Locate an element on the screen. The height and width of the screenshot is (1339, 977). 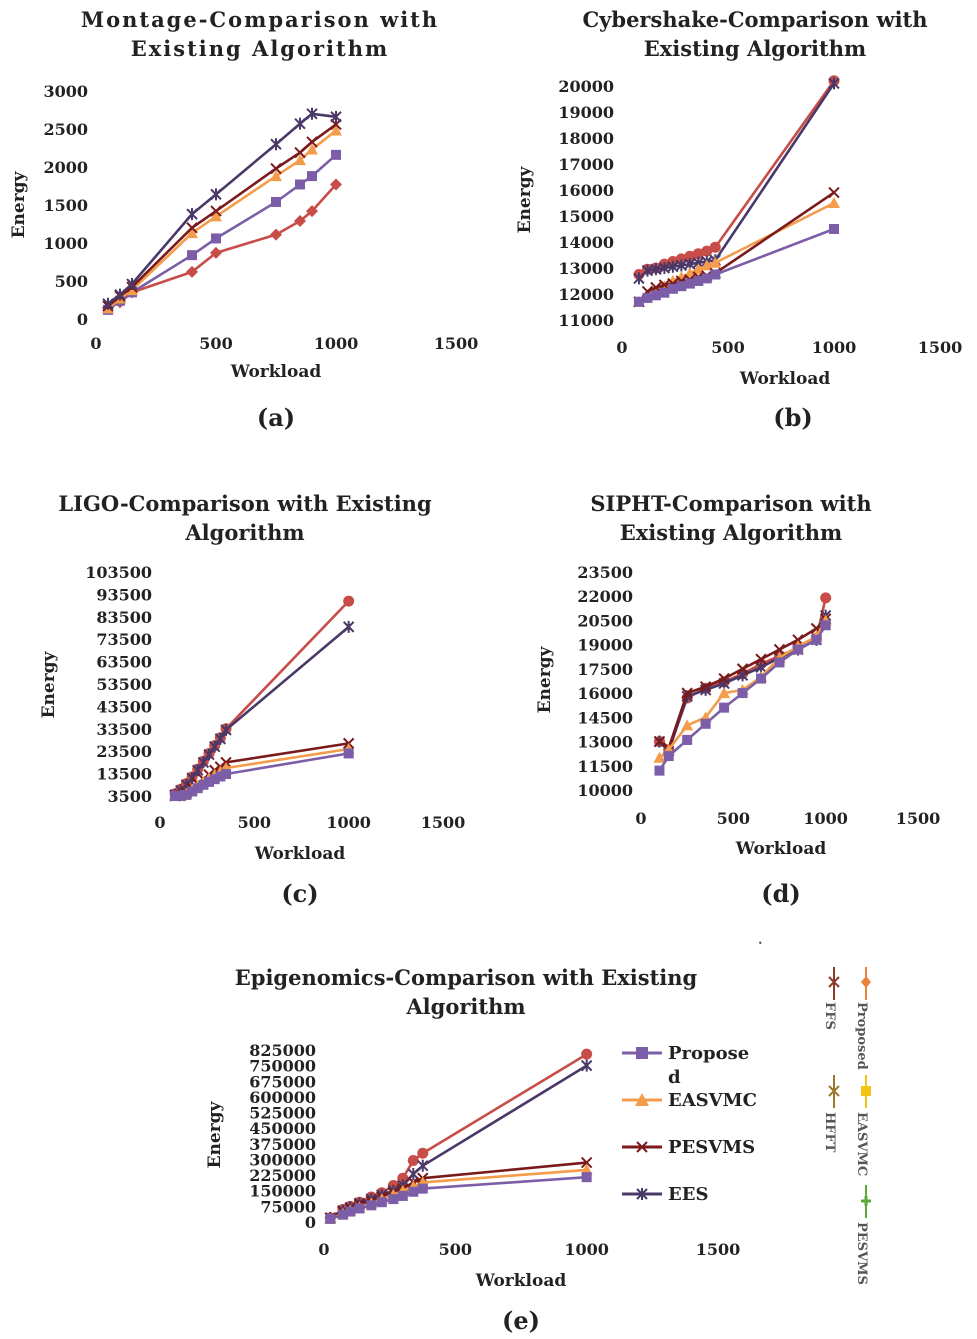
y-tick-label: 20500 is located at coordinates (605, 620).